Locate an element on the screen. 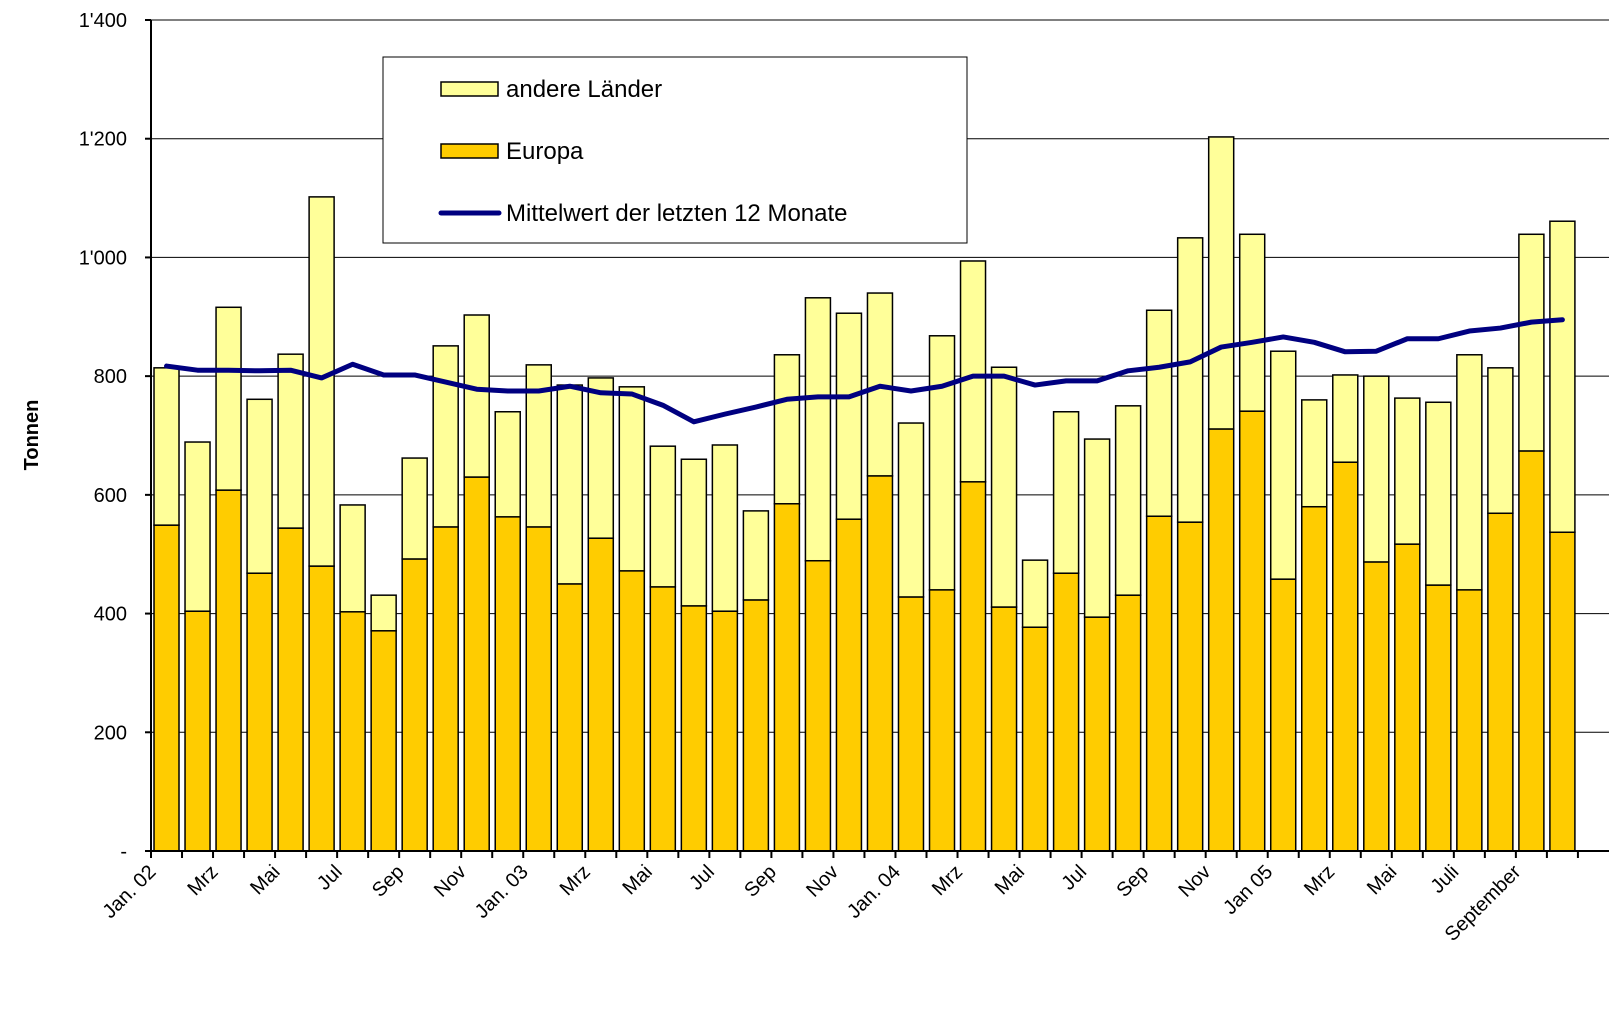 Image resolution: width=1609 pixels, height=1010 pixels. legend-swatch is located at coordinates (469, 89).